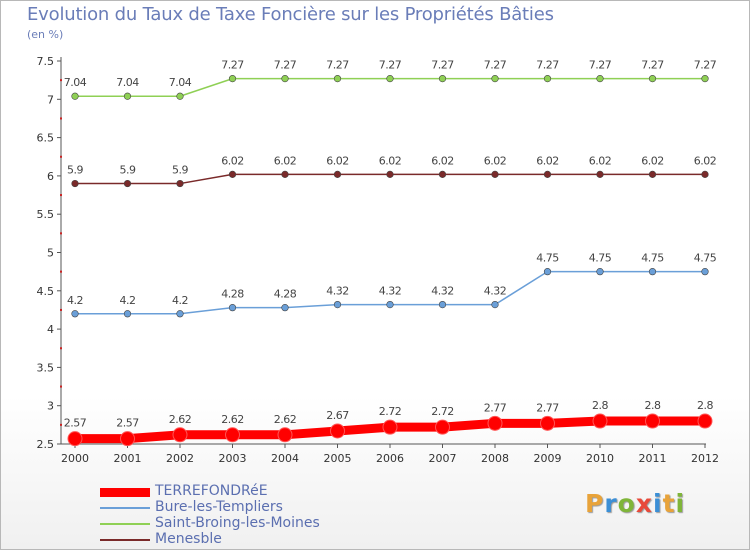 Image resolution: width=750 pixels, height=550 pixels. I want to click on data-label: 2.8, so click(653, 405).